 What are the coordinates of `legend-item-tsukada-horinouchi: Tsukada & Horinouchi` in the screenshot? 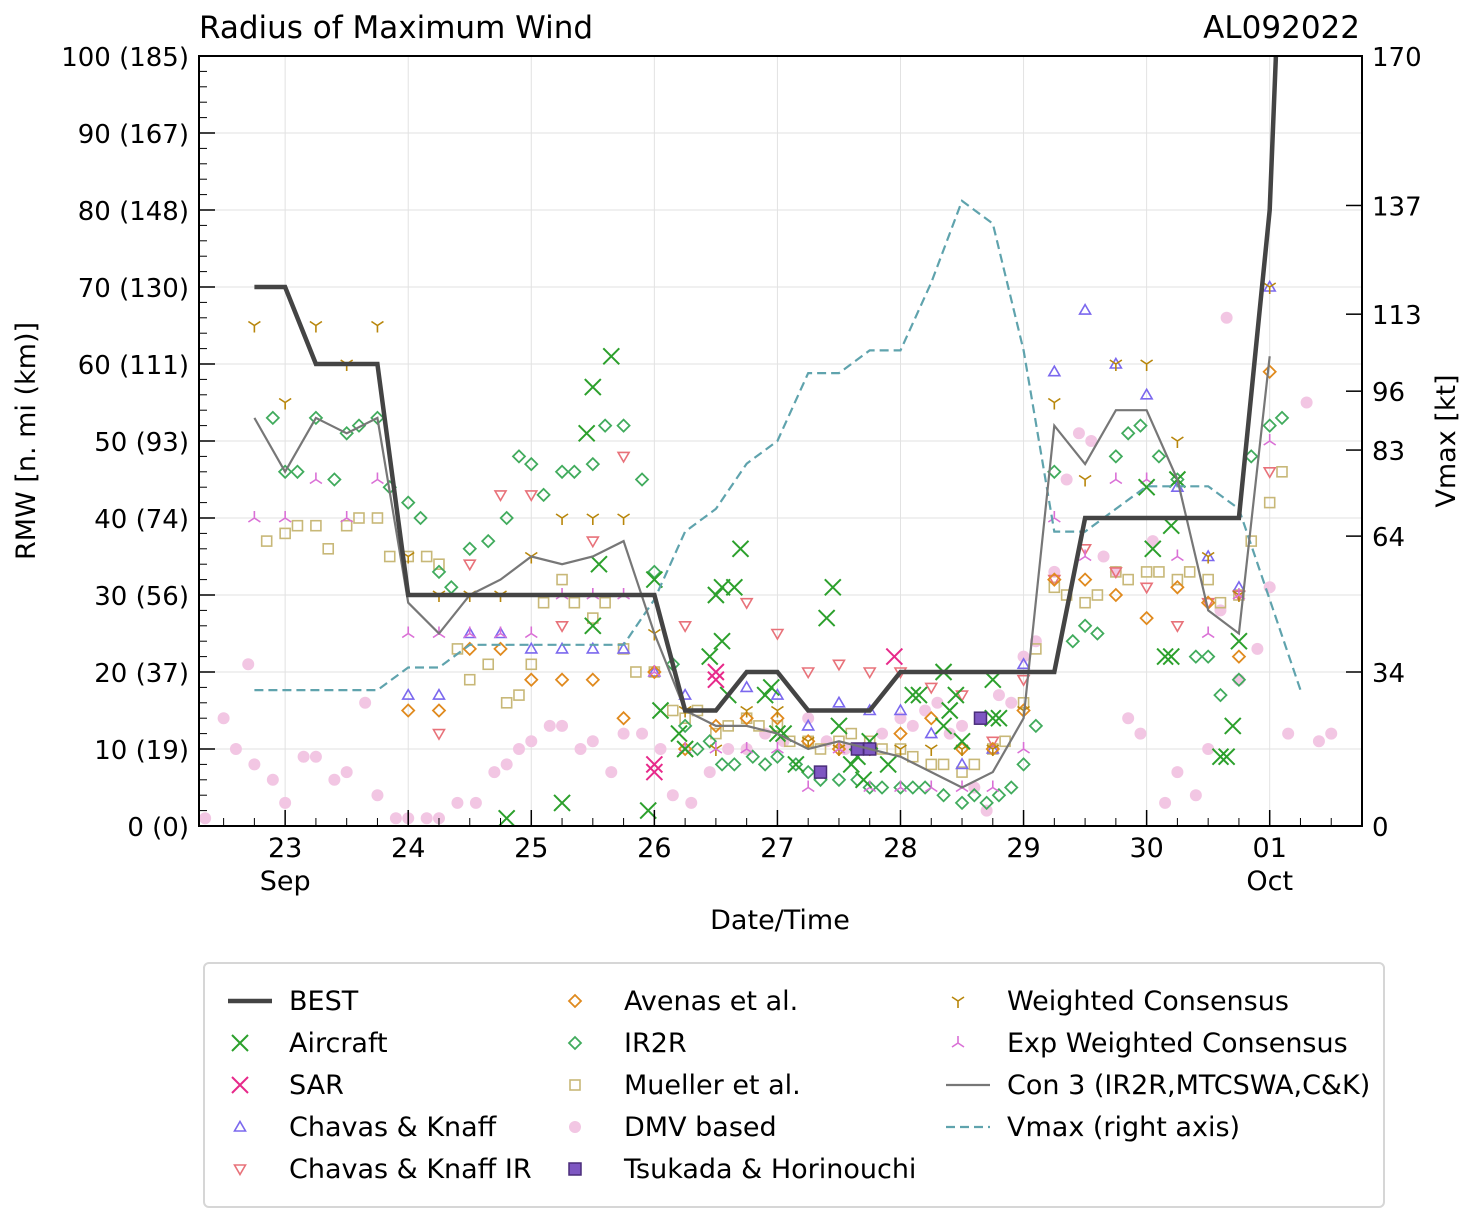 It's located at (738, 1169).